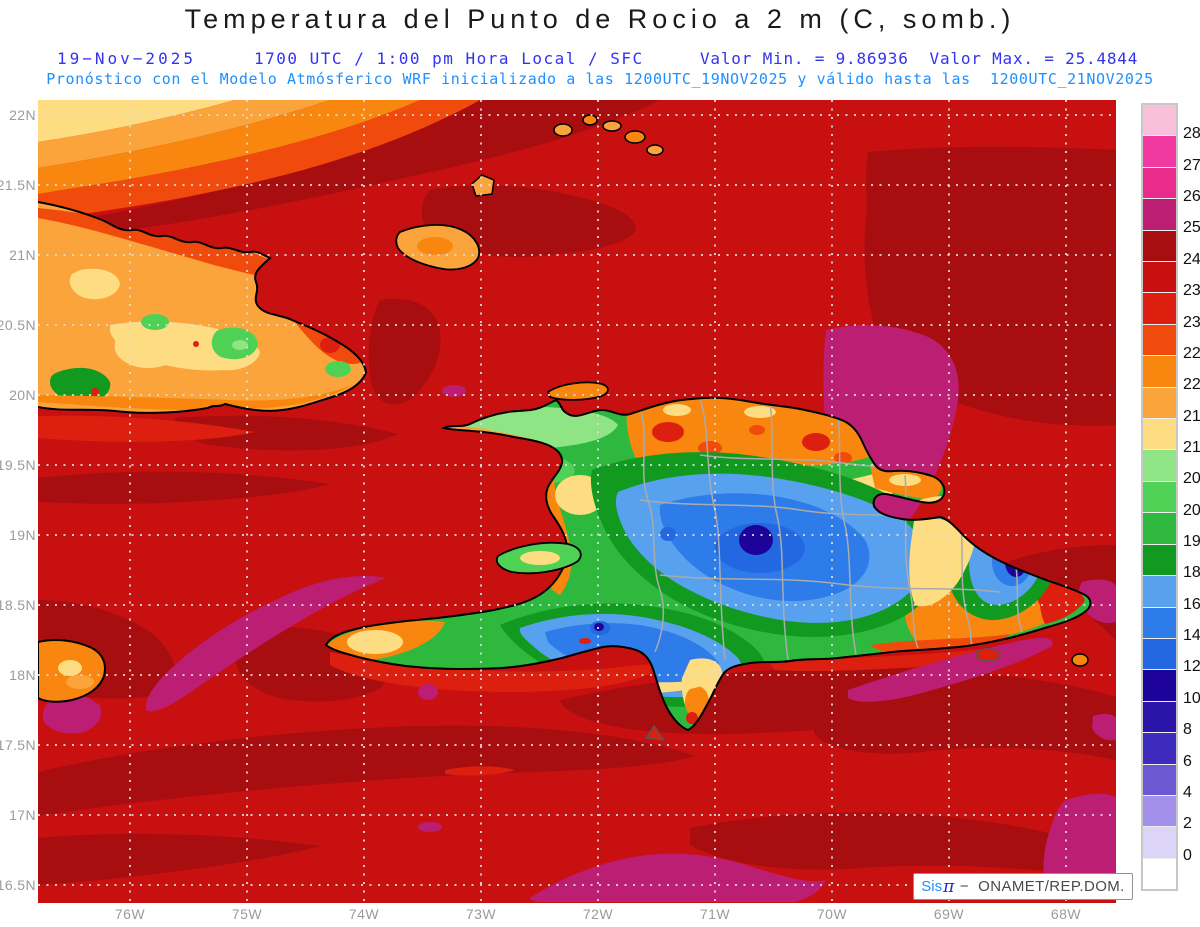 This screenshot has height=927, width=1200. Describe the element at coordinates (1191, 165) in the screenshot. I see `colorbar-level: 27` at that location.